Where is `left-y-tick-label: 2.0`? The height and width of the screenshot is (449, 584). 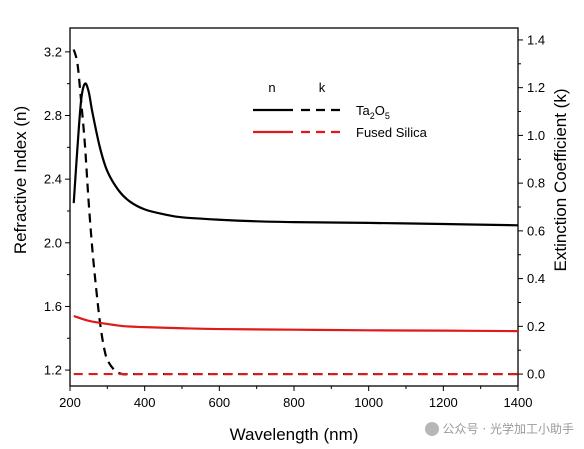 left-y-tick-label: 2.0 is located at coordinates (53, 242).